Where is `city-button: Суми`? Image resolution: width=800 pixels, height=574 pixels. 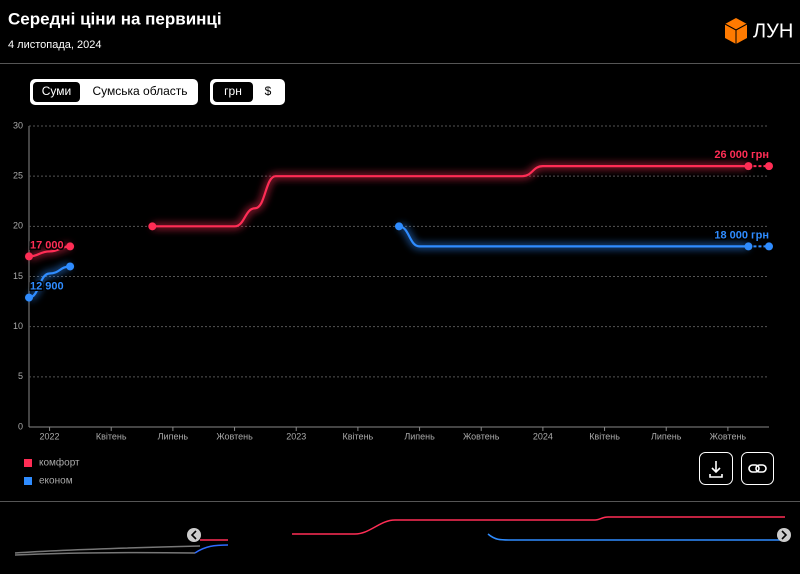 city-button: Суми is located at coordinates (56, 91).